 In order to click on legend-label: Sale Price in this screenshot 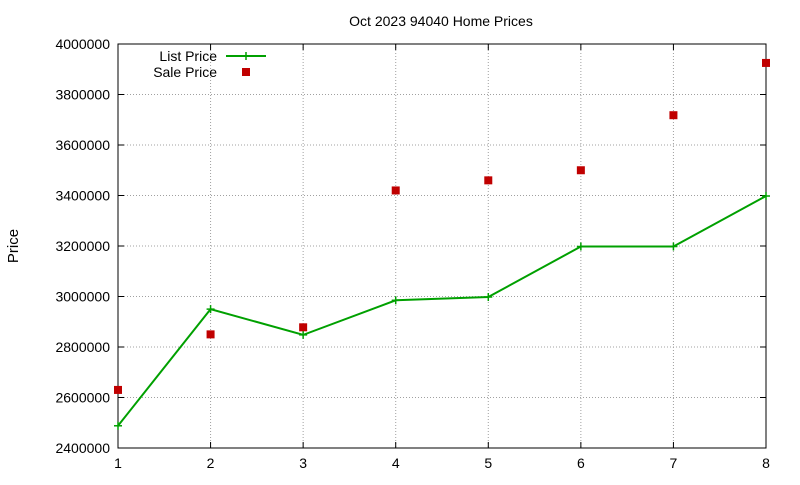, I will do `click(185, 72)`.